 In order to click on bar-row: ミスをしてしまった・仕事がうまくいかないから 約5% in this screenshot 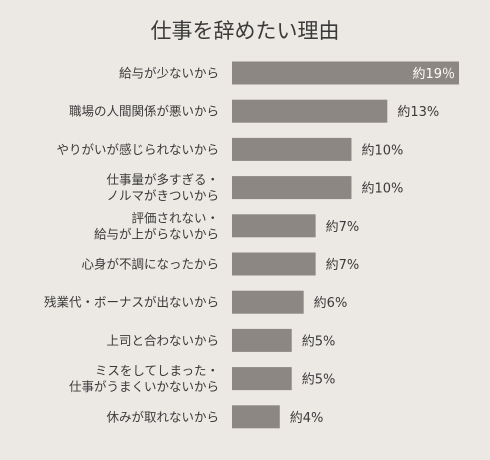, I will do `click(202, 378)`.